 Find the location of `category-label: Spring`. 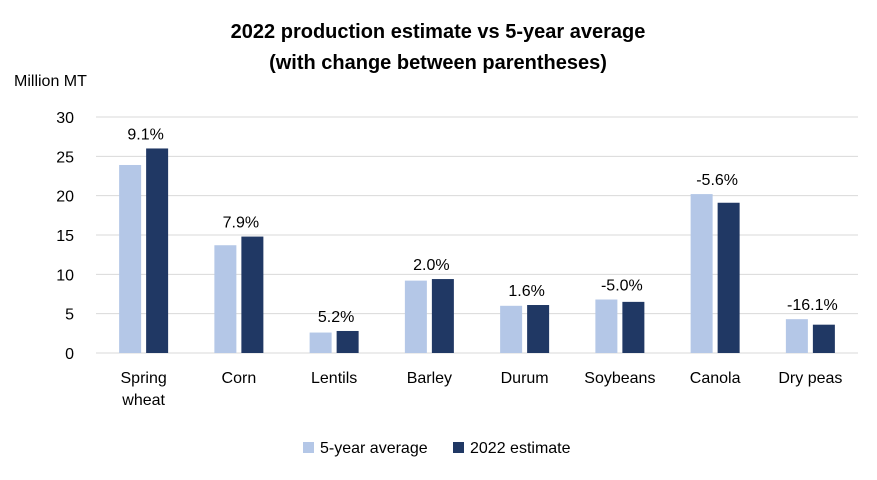

category-label: Spring is located at coordinates (144, 378).